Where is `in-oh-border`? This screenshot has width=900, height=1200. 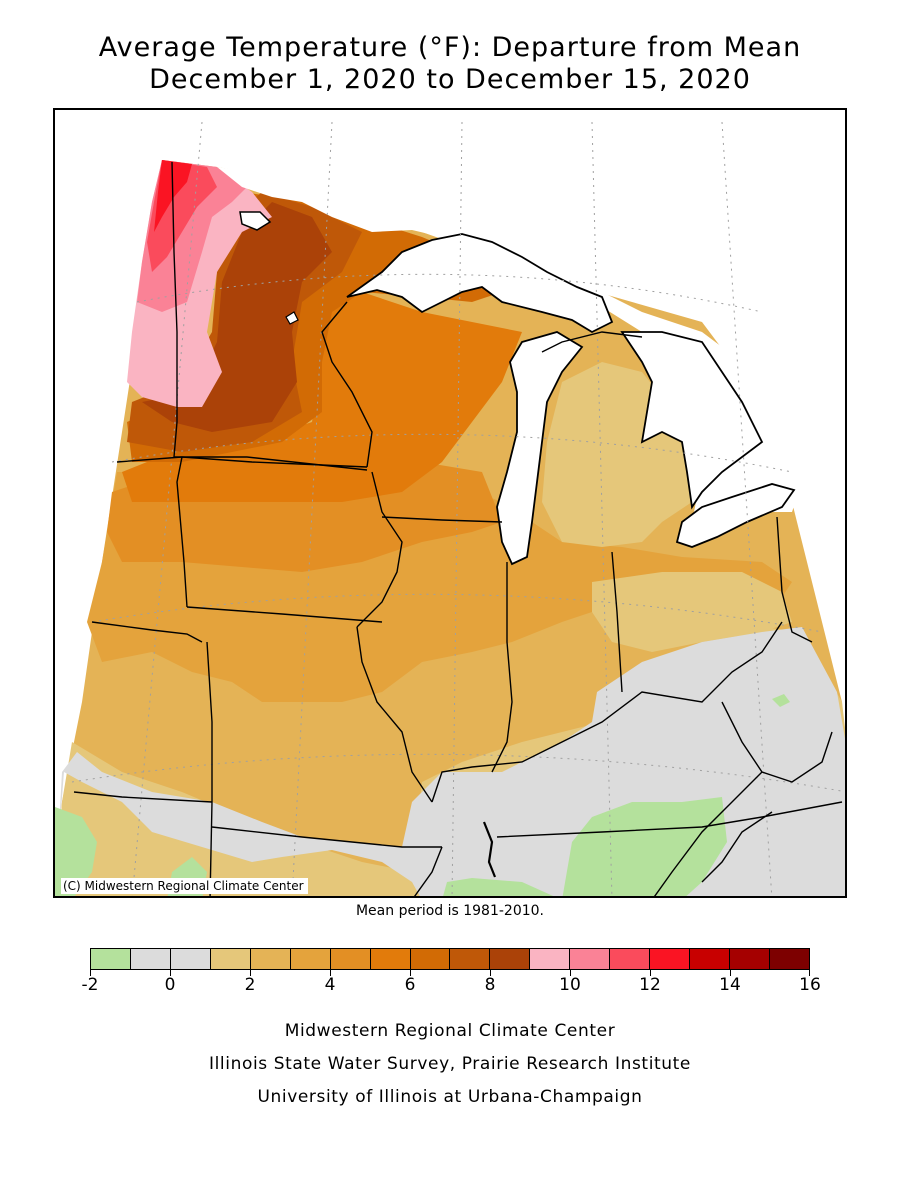 in-oh-border is located at coordinates (617, 622).